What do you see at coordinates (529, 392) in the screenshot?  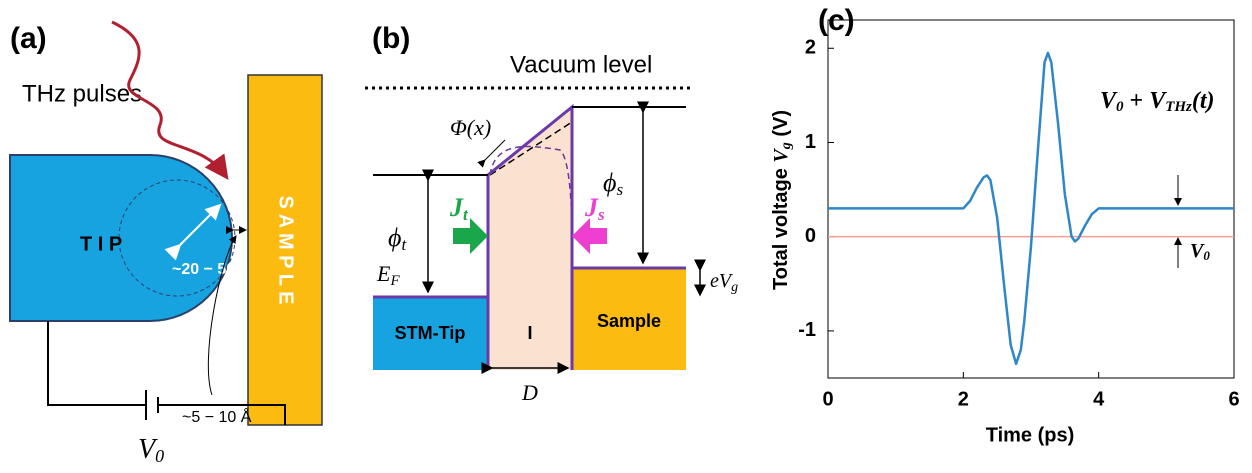 I see `width-label: D` at bounding box center [529, 392].